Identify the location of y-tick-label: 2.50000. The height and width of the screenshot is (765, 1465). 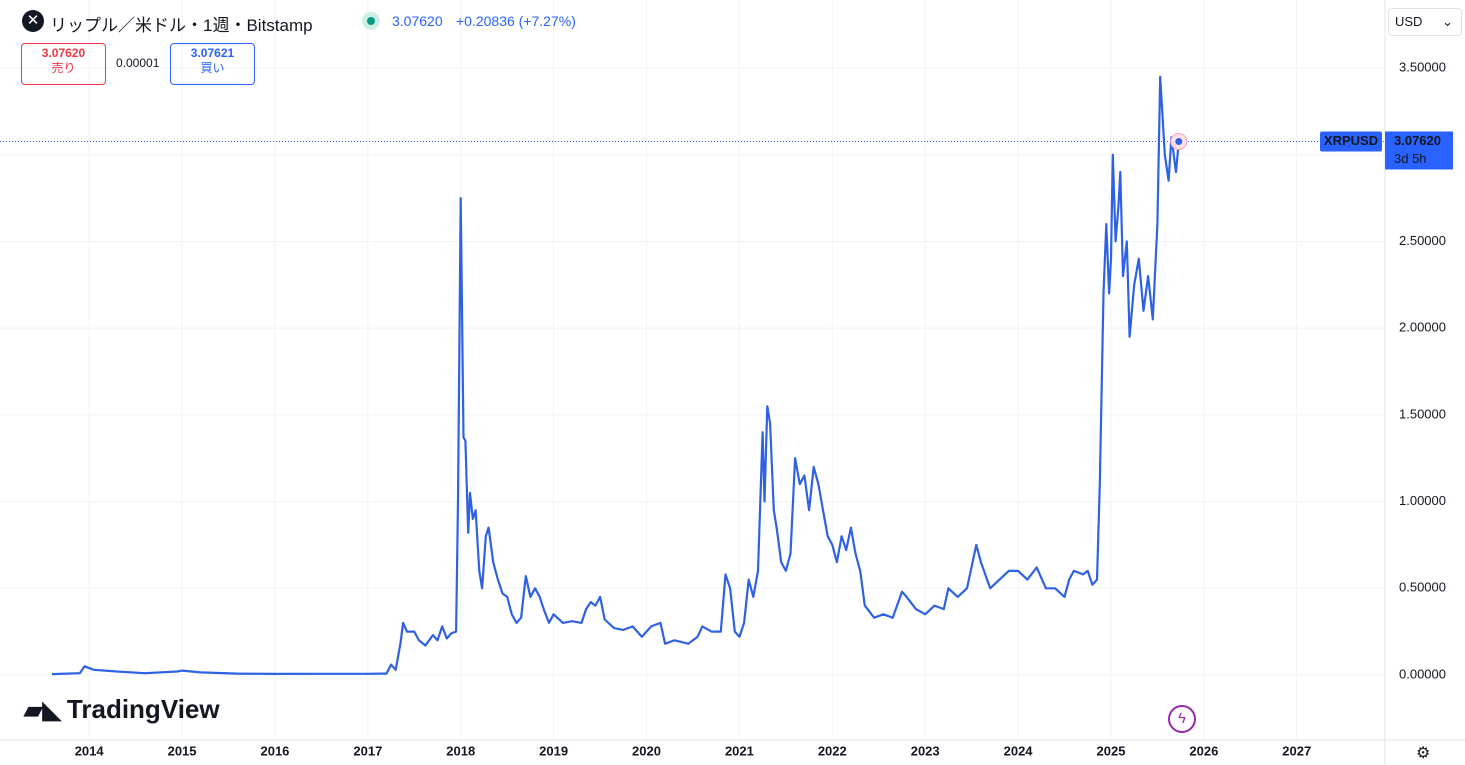
(1422, 240).